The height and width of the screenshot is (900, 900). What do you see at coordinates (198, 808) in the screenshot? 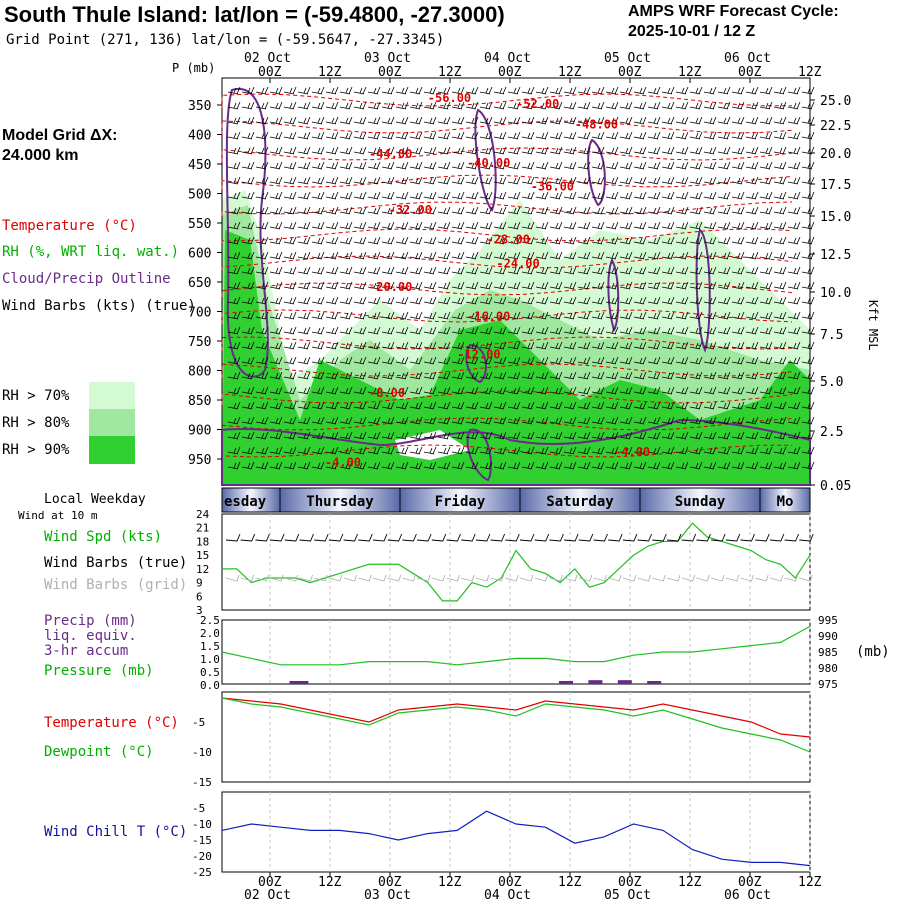
I see `windchill-tick-label: -5` at bounding box center [198, 808].